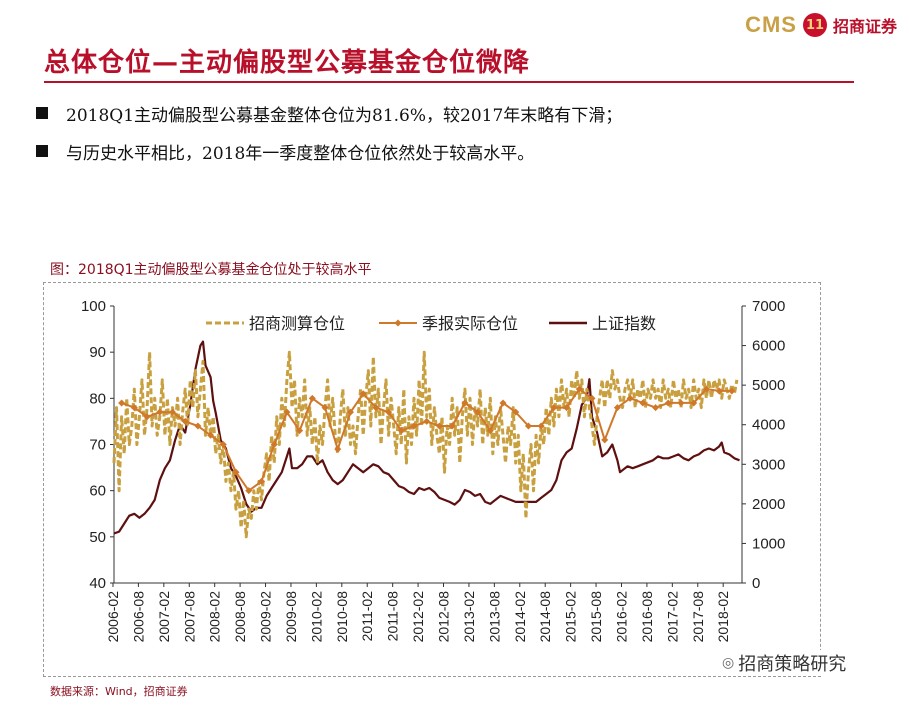  What do you see at coordinates (768, 425) in the screenshot?
I see `y-right-tick-label: 4000` at bounding box center [768, 425].